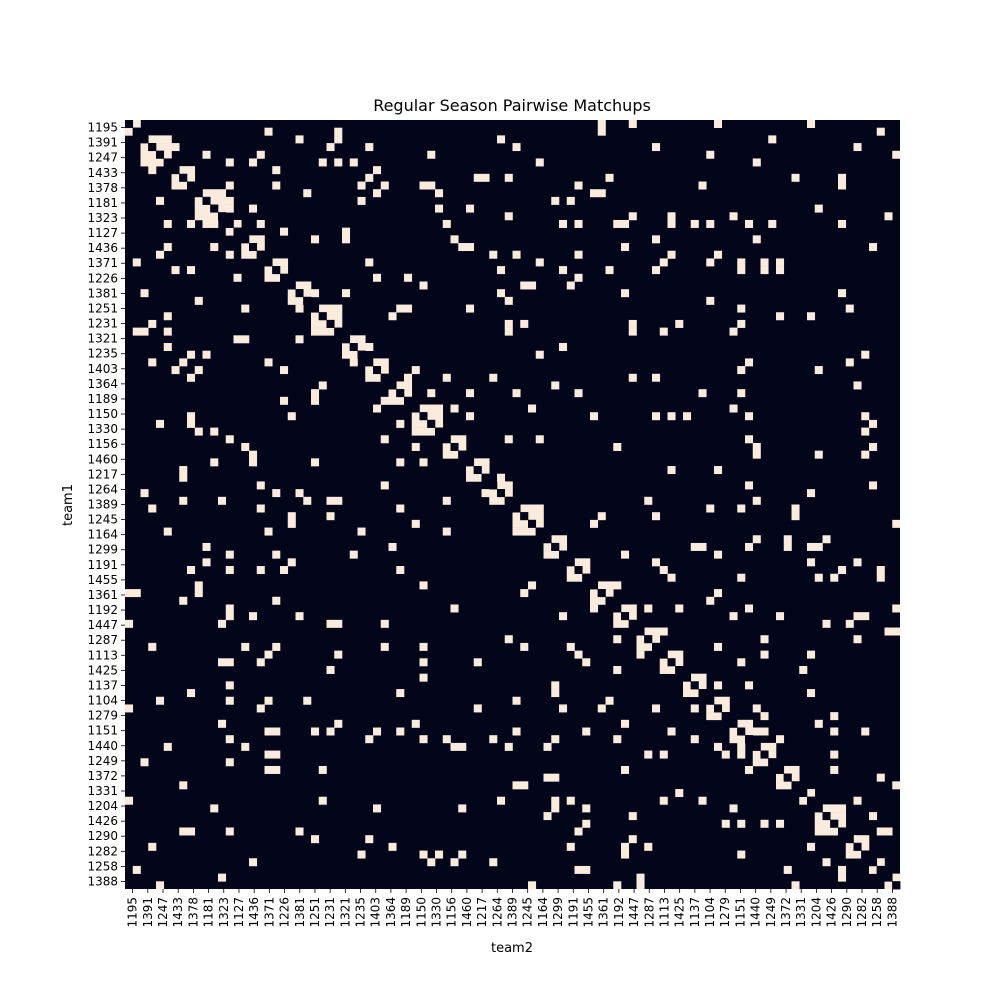  Describe the element at coordinates (102, 384) in the screenshot. I see `y-tick-label: 1364` at that location.